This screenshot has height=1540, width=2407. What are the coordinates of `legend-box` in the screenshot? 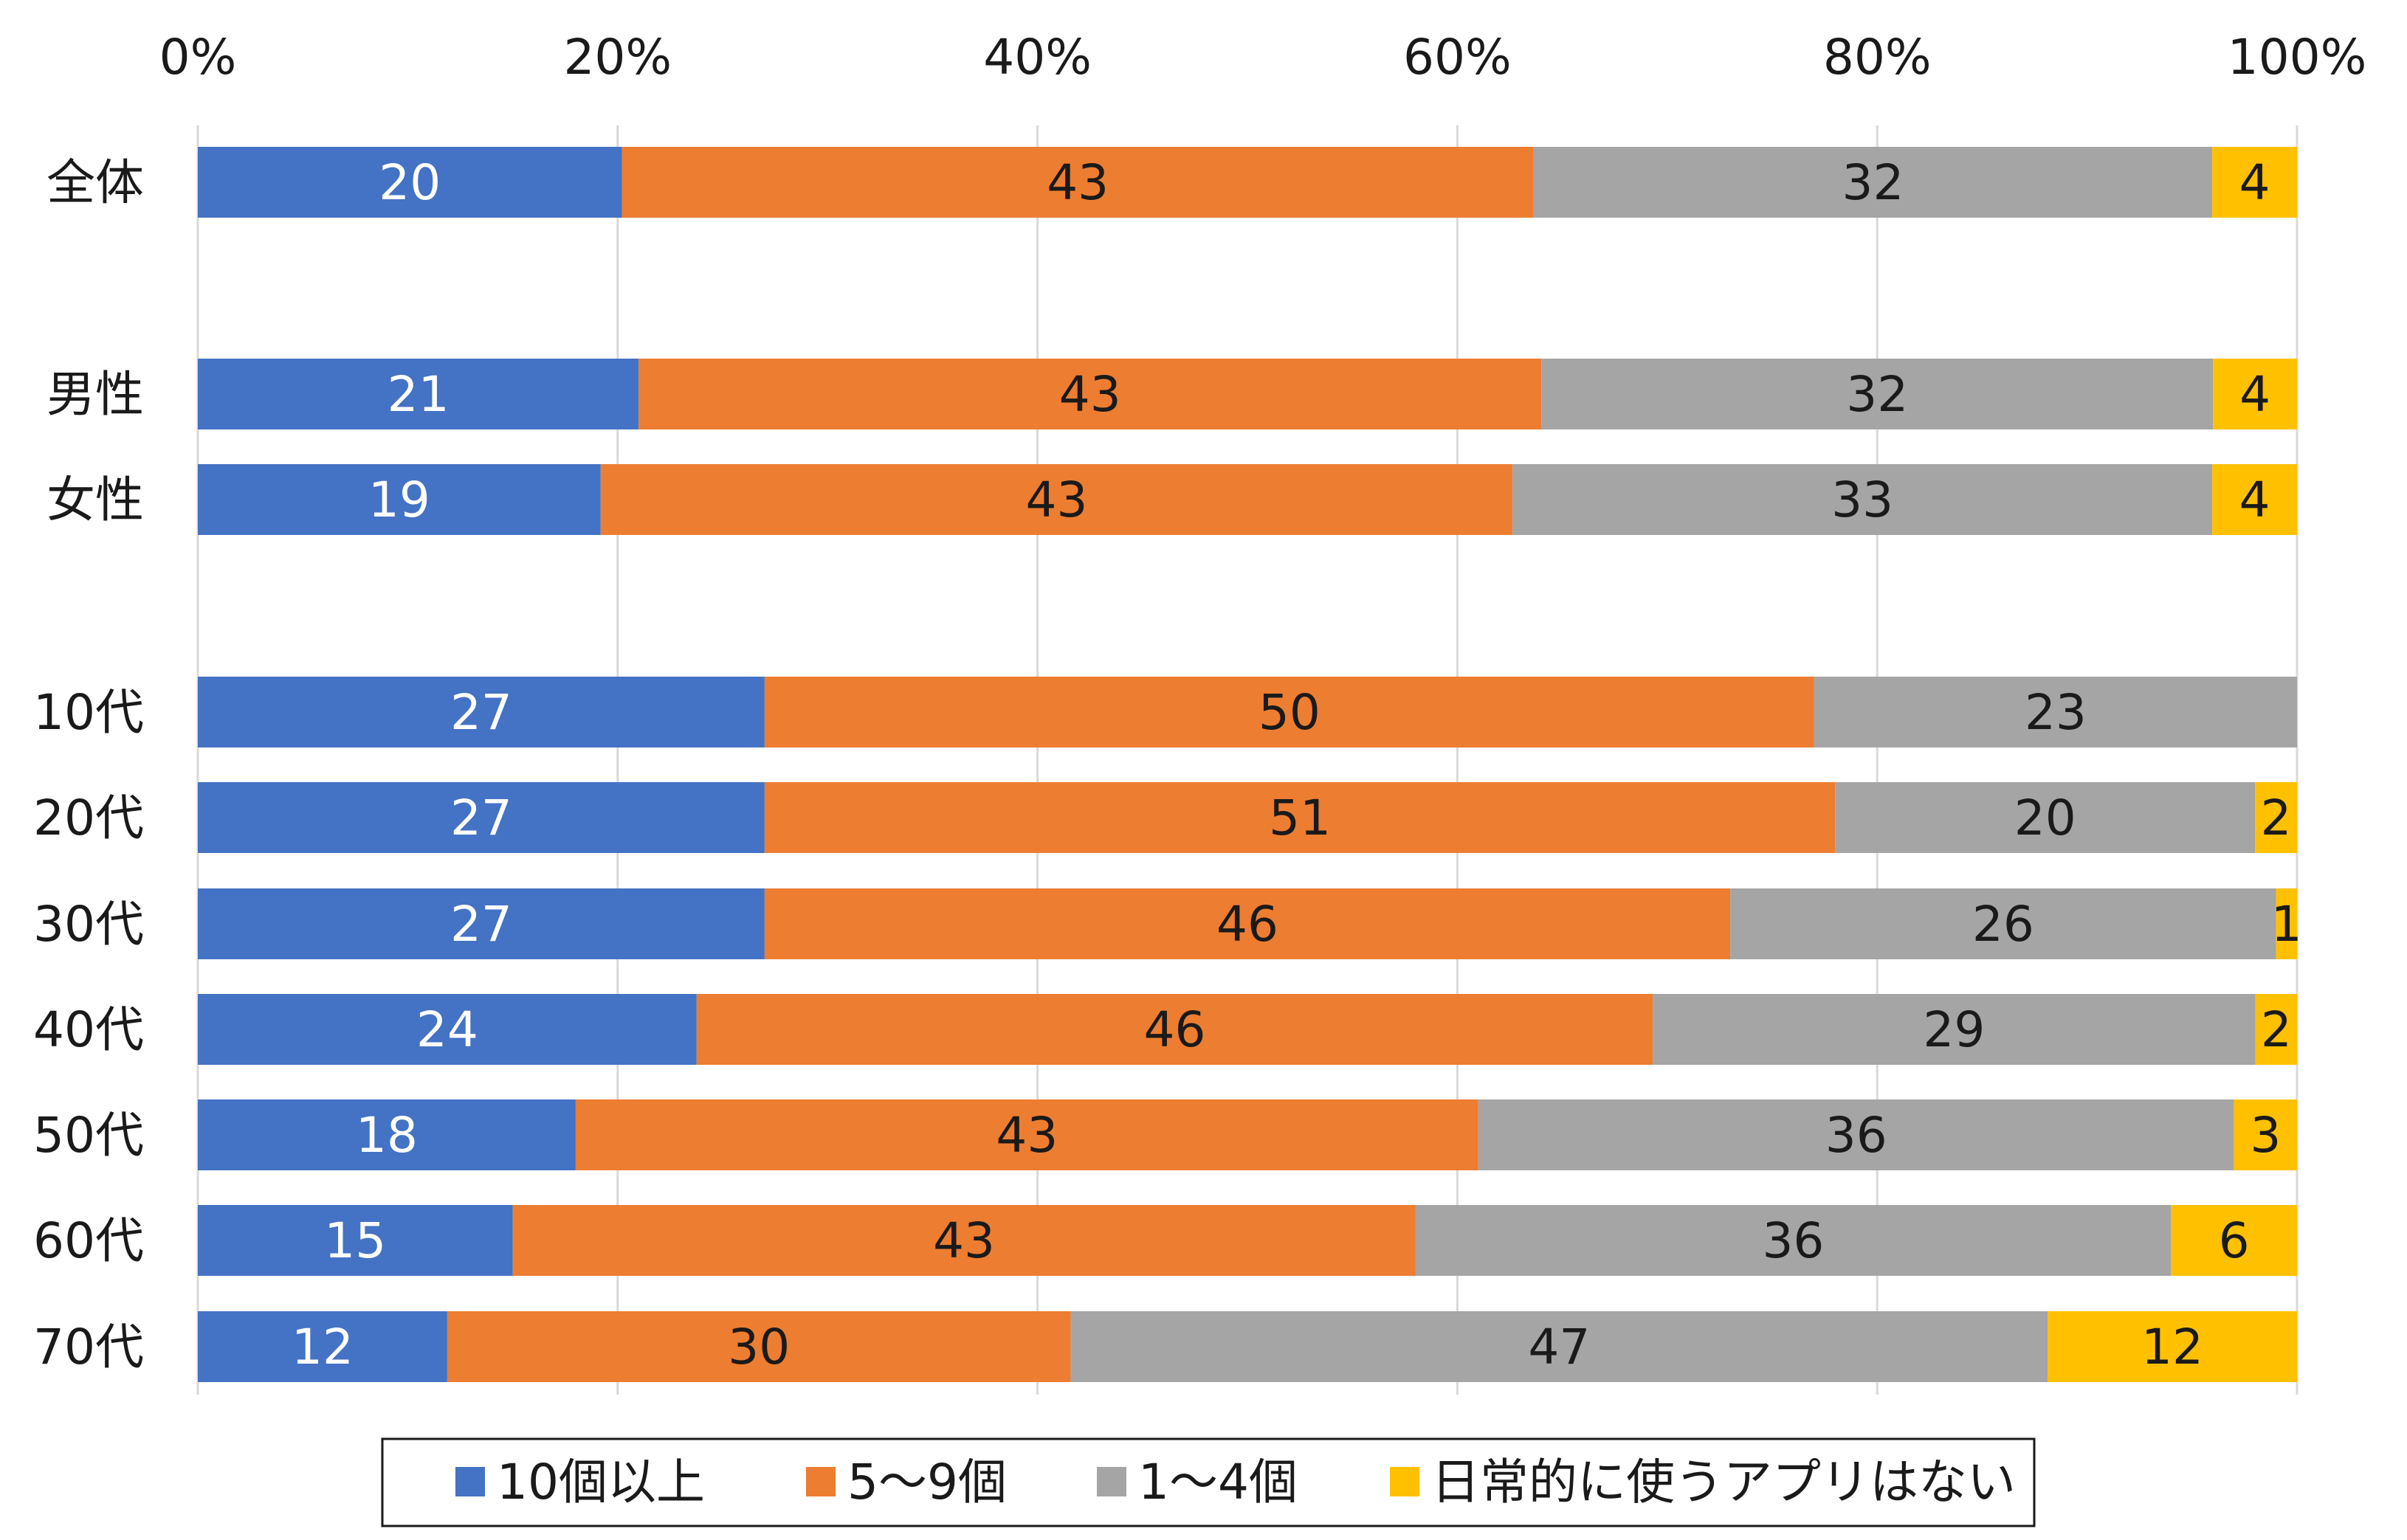 It's located at (1209, 1482).